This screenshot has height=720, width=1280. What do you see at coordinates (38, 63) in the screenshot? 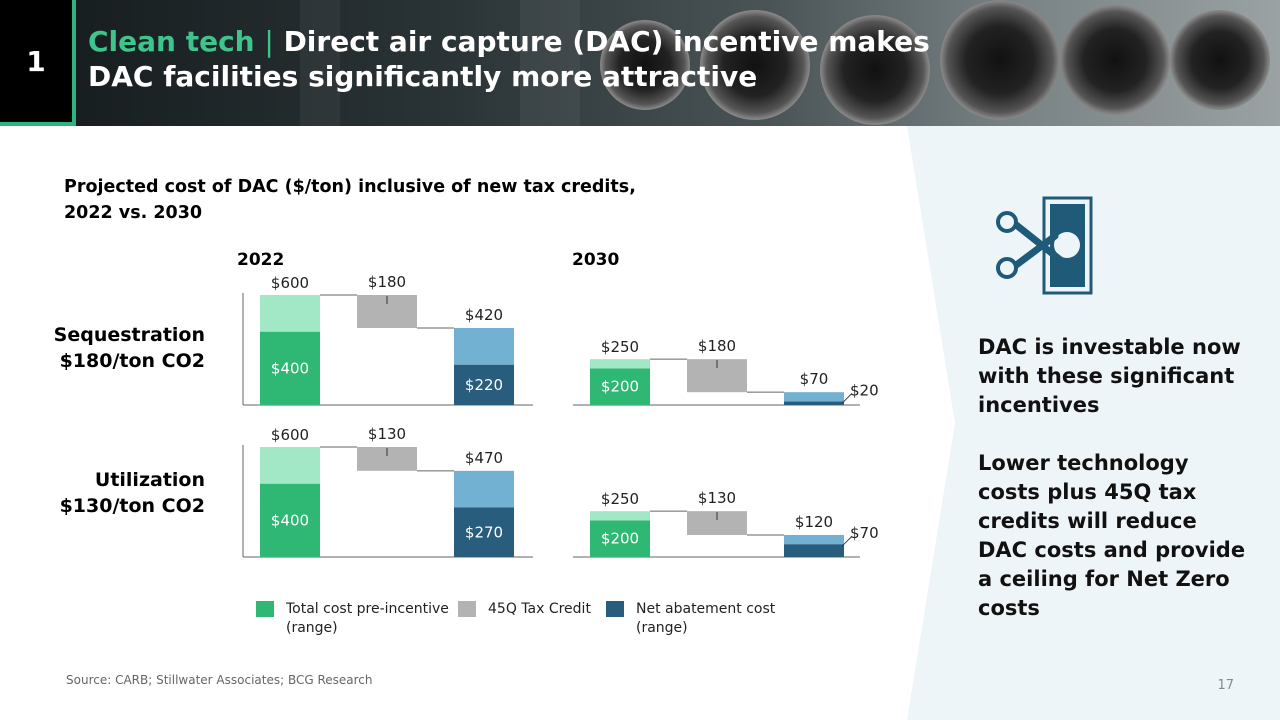
I see `slide-number: 1` at bounding box center [38, 63].